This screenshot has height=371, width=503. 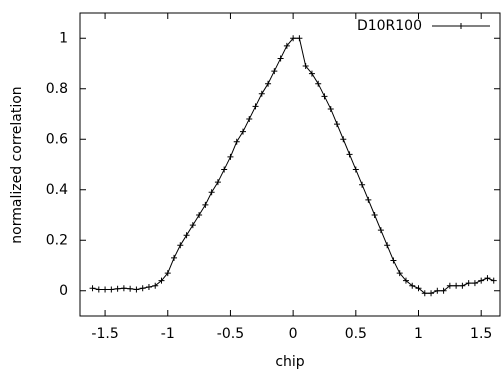 What do you see at coordinates (289, 362) in the screenshot?
I see `x-axis-label: chip` at bounding box center [289, 362].